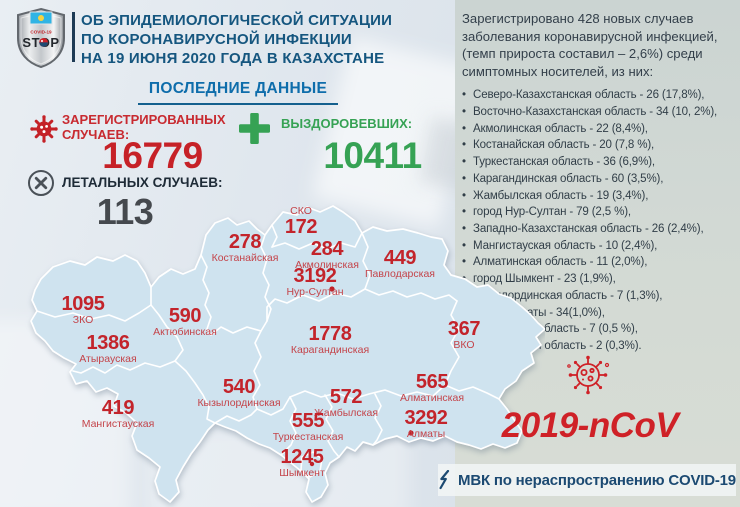 The width and height of the screenshot is (740, 507). I want to click on deaths-count: 113, so click(125, 211).